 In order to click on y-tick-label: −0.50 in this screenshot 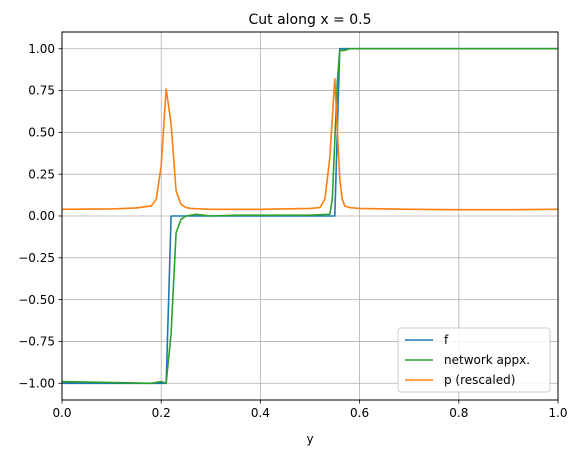, I will do `click(36, 300)`.